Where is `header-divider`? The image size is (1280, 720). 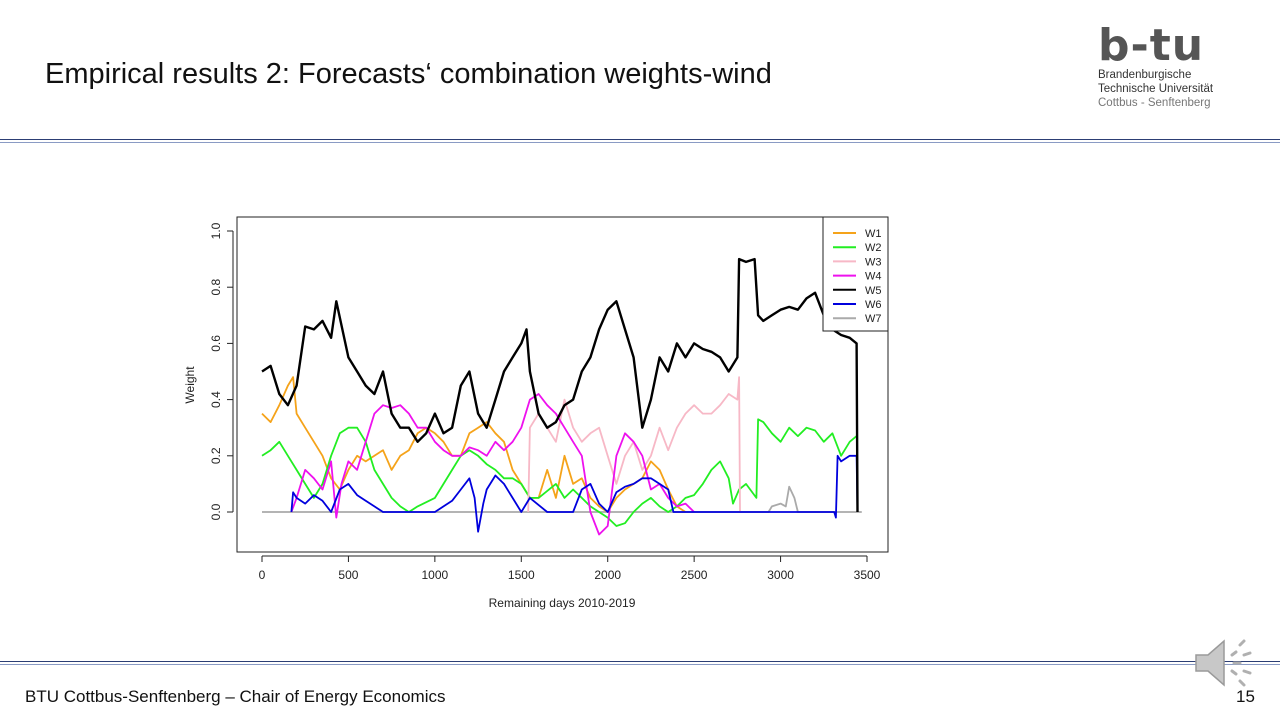
header-divider is located at coordinates (640, 139).